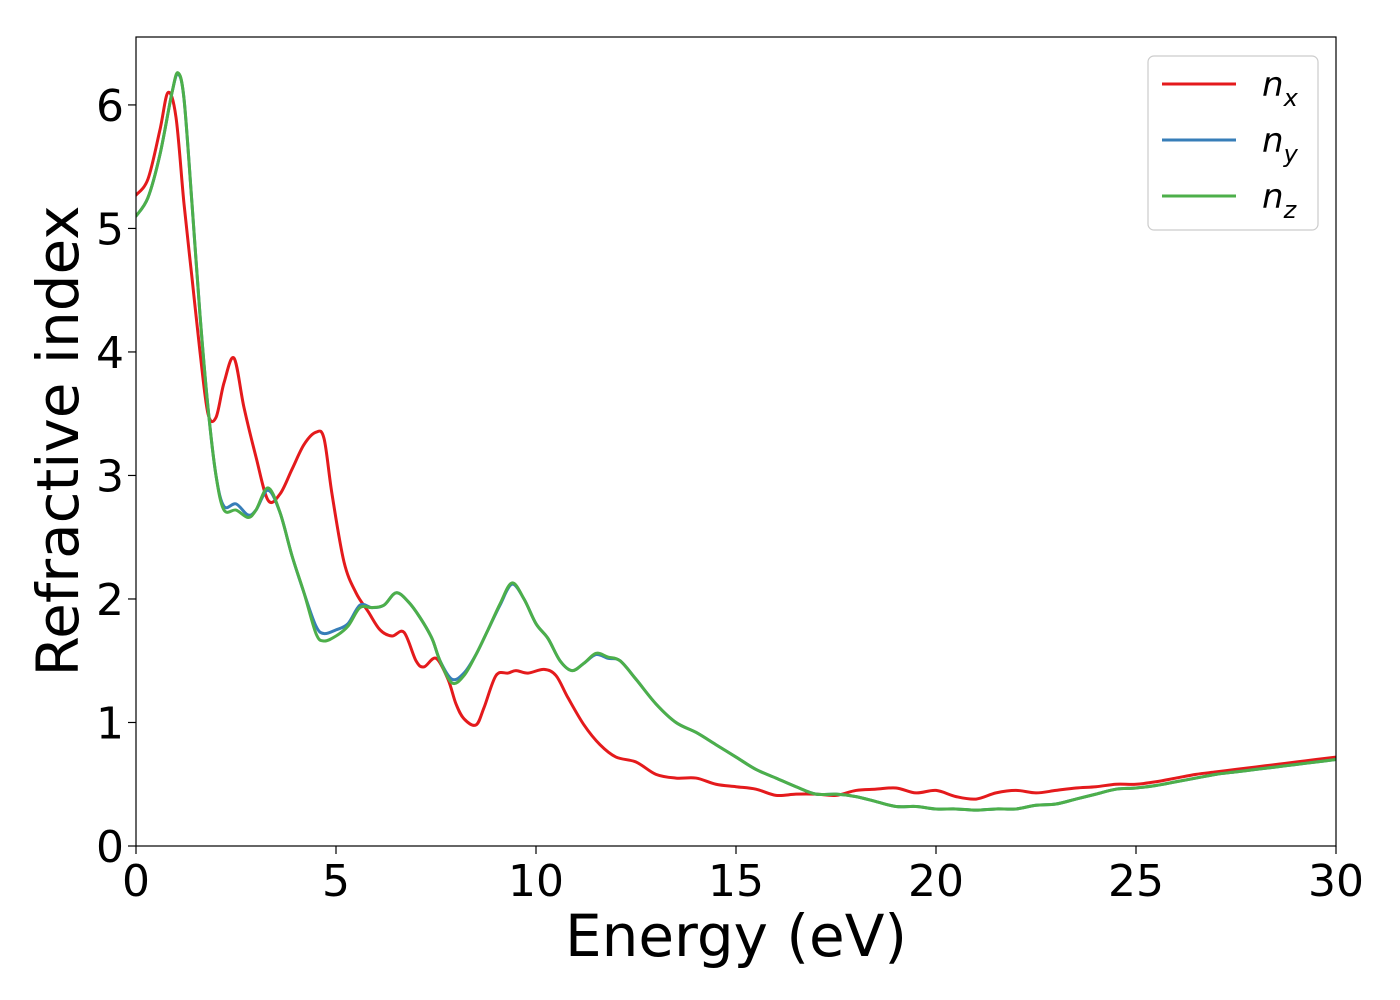 The image size is (1400, 1000). I want to click on y-tick-label: 1, so click(110, 723).